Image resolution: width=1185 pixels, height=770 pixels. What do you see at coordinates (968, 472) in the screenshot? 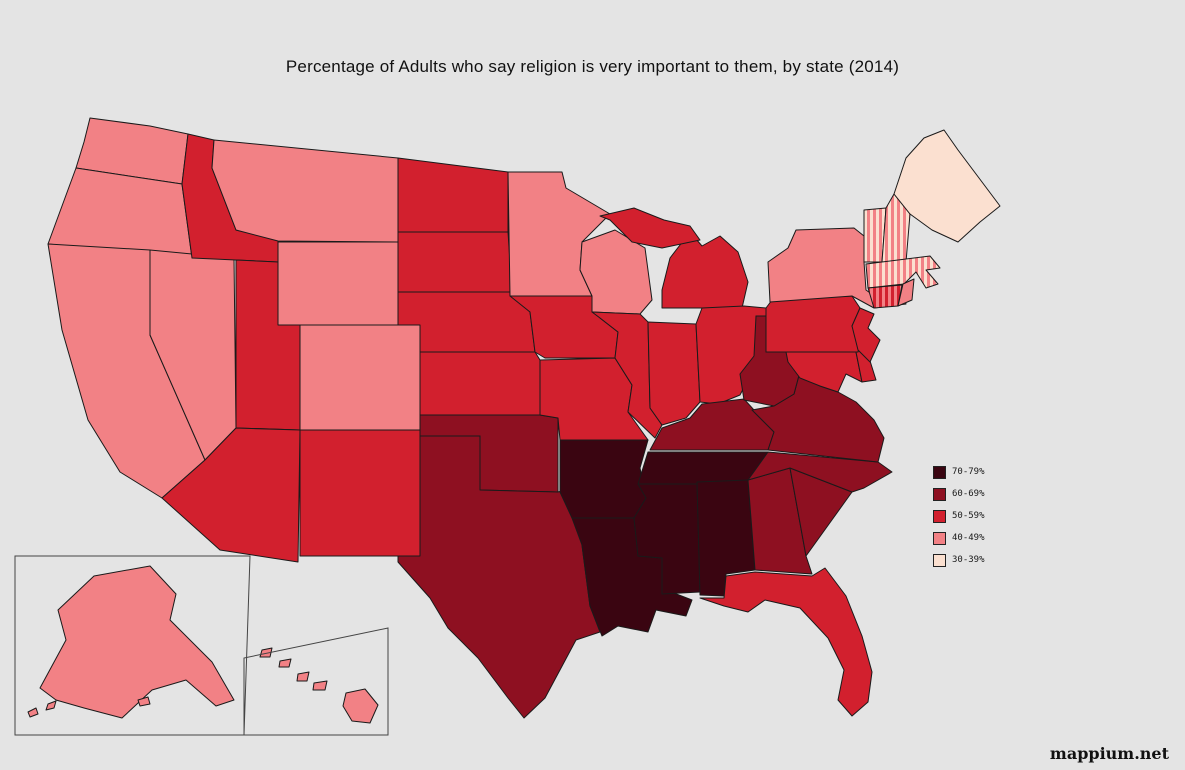
I see `legend-label: 70-79%` at bounding box center [968, 472].